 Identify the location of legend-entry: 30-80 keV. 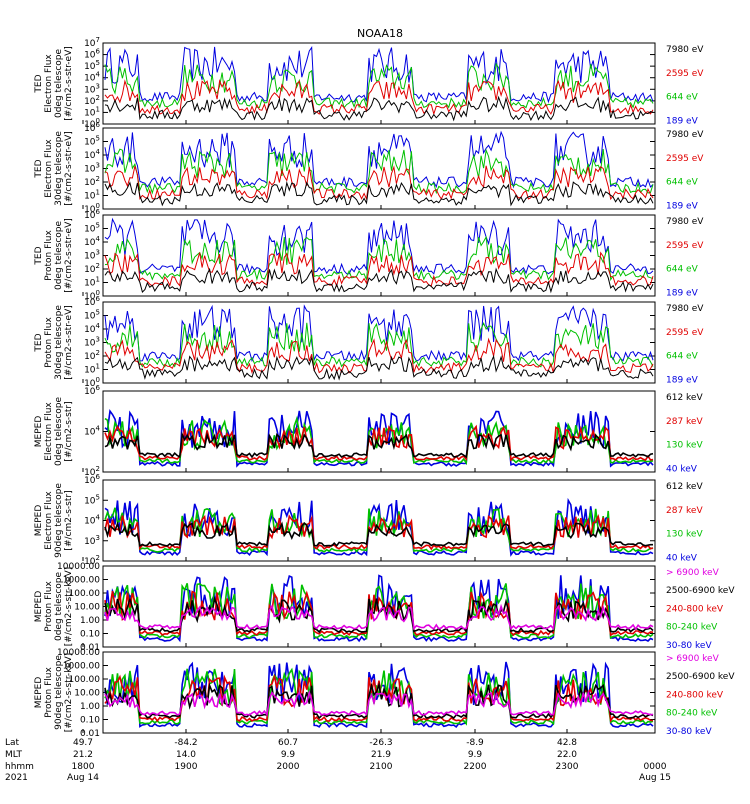
(689, 732).